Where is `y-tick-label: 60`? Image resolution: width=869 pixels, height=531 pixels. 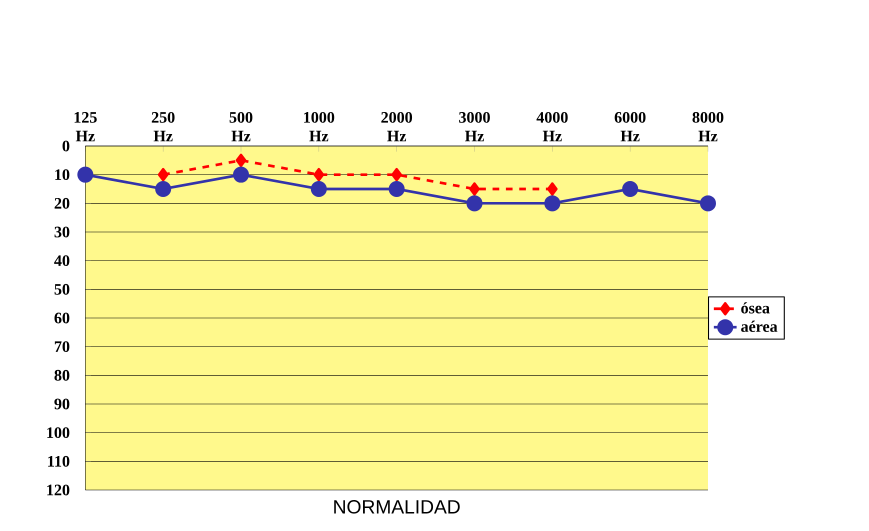 y-tick-label: 60 is located at coordinates (62, 318).